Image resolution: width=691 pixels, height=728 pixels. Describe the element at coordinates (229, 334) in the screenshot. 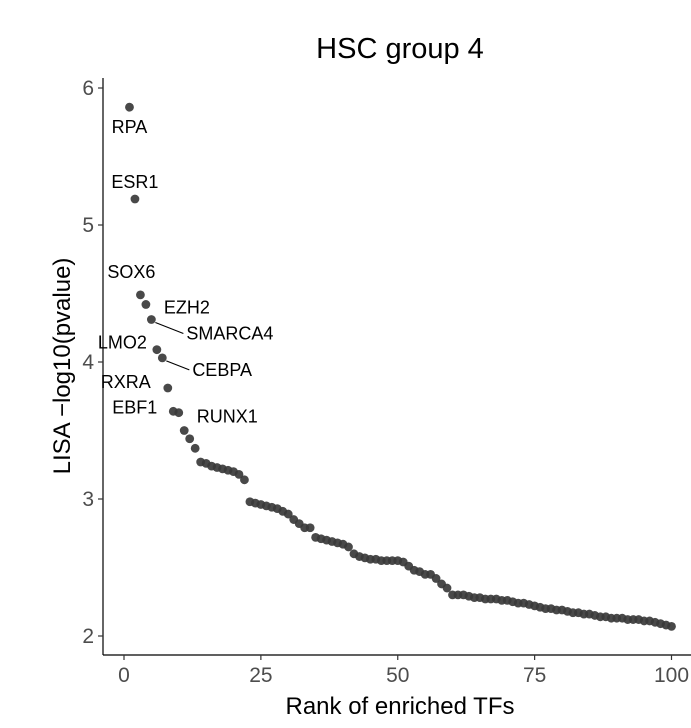

I see `point-label: SMARCA4` at that location.